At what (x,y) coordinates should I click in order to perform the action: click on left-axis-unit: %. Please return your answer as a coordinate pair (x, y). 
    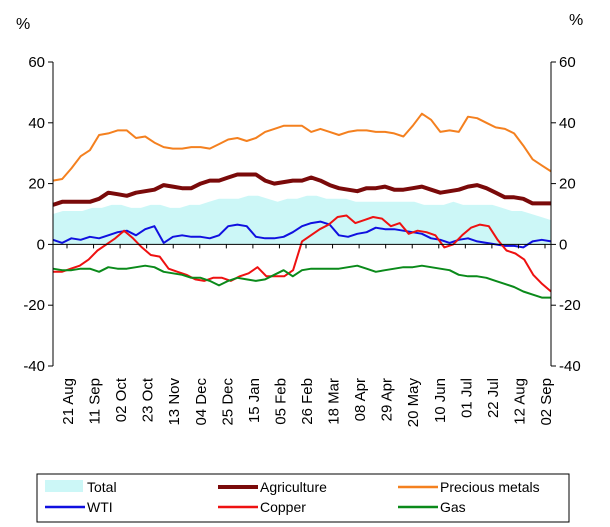
    Looking at the image, I should click on (23, 24).